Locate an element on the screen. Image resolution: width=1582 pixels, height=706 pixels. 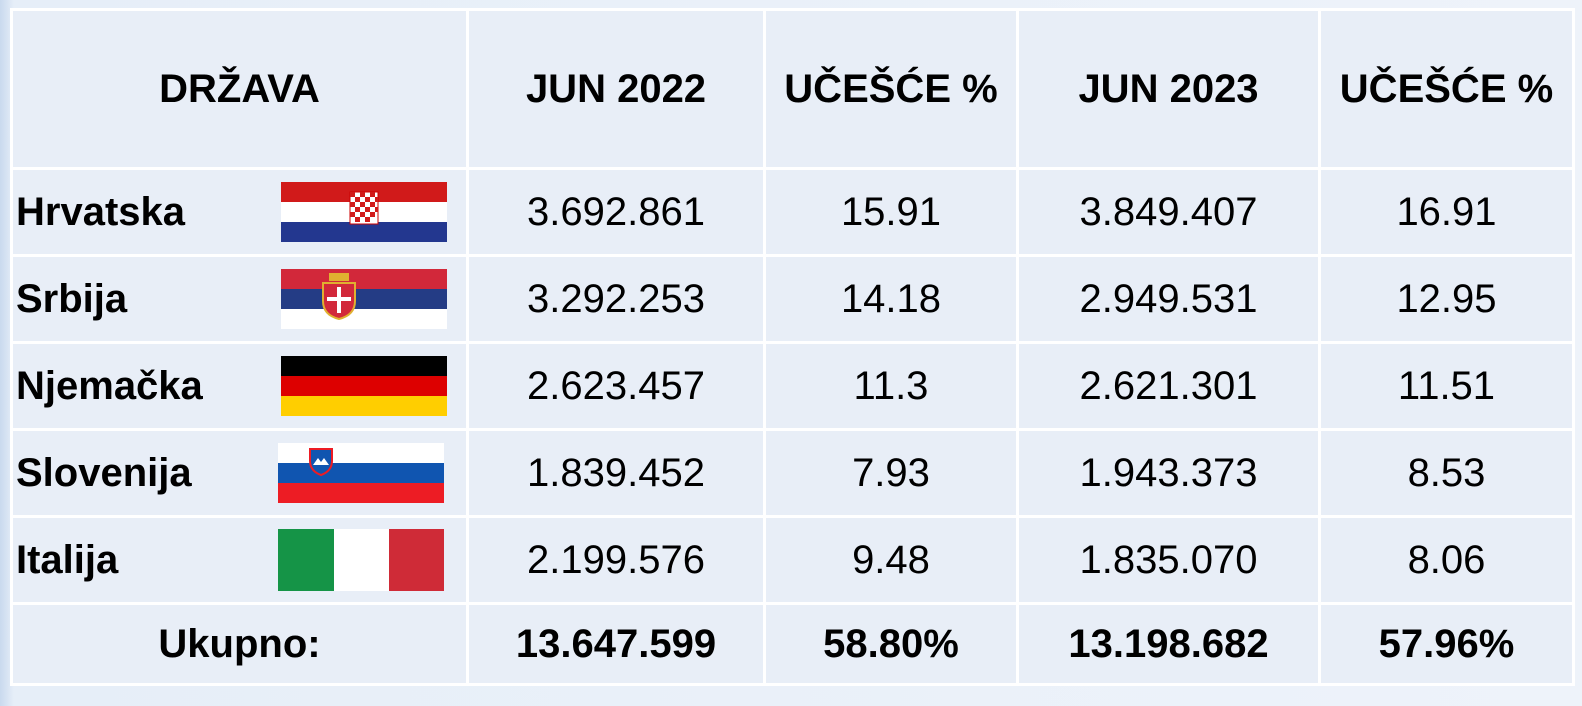
cell: 2.949.531 is located at coordinates (1168, 299).